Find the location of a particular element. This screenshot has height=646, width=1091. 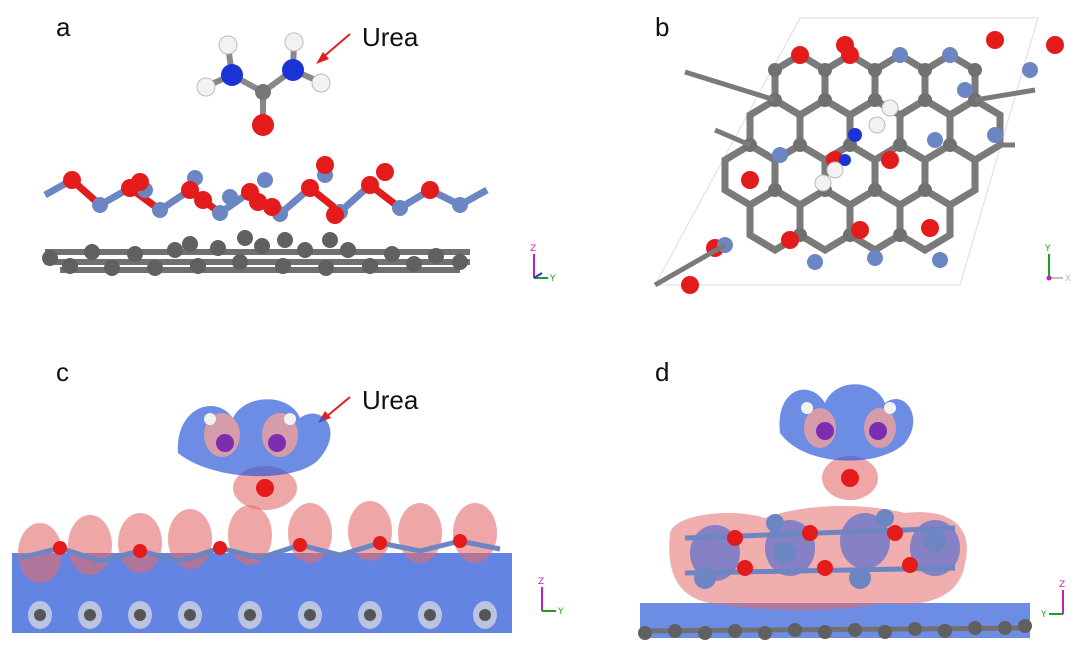

axis-label-d-horizontal: Y is located at coordinates (1043, 615).